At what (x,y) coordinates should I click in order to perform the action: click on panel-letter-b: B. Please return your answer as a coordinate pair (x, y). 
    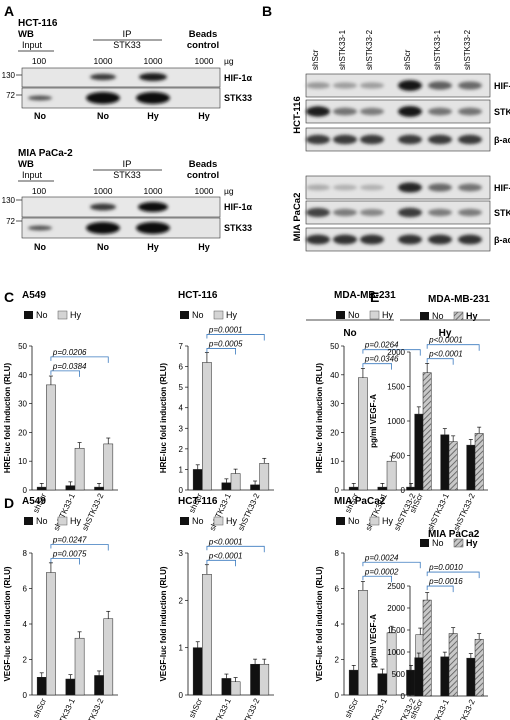
    Looking at the image, I should click on (267, 11).